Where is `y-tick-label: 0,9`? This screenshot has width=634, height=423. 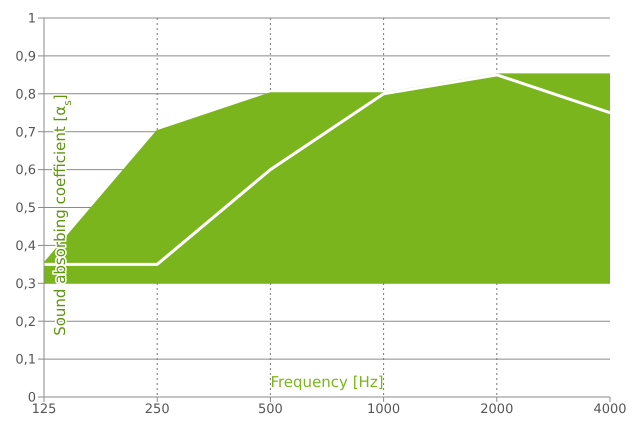
y-tick-label: 0,9 is located at coordinates (25, 57).